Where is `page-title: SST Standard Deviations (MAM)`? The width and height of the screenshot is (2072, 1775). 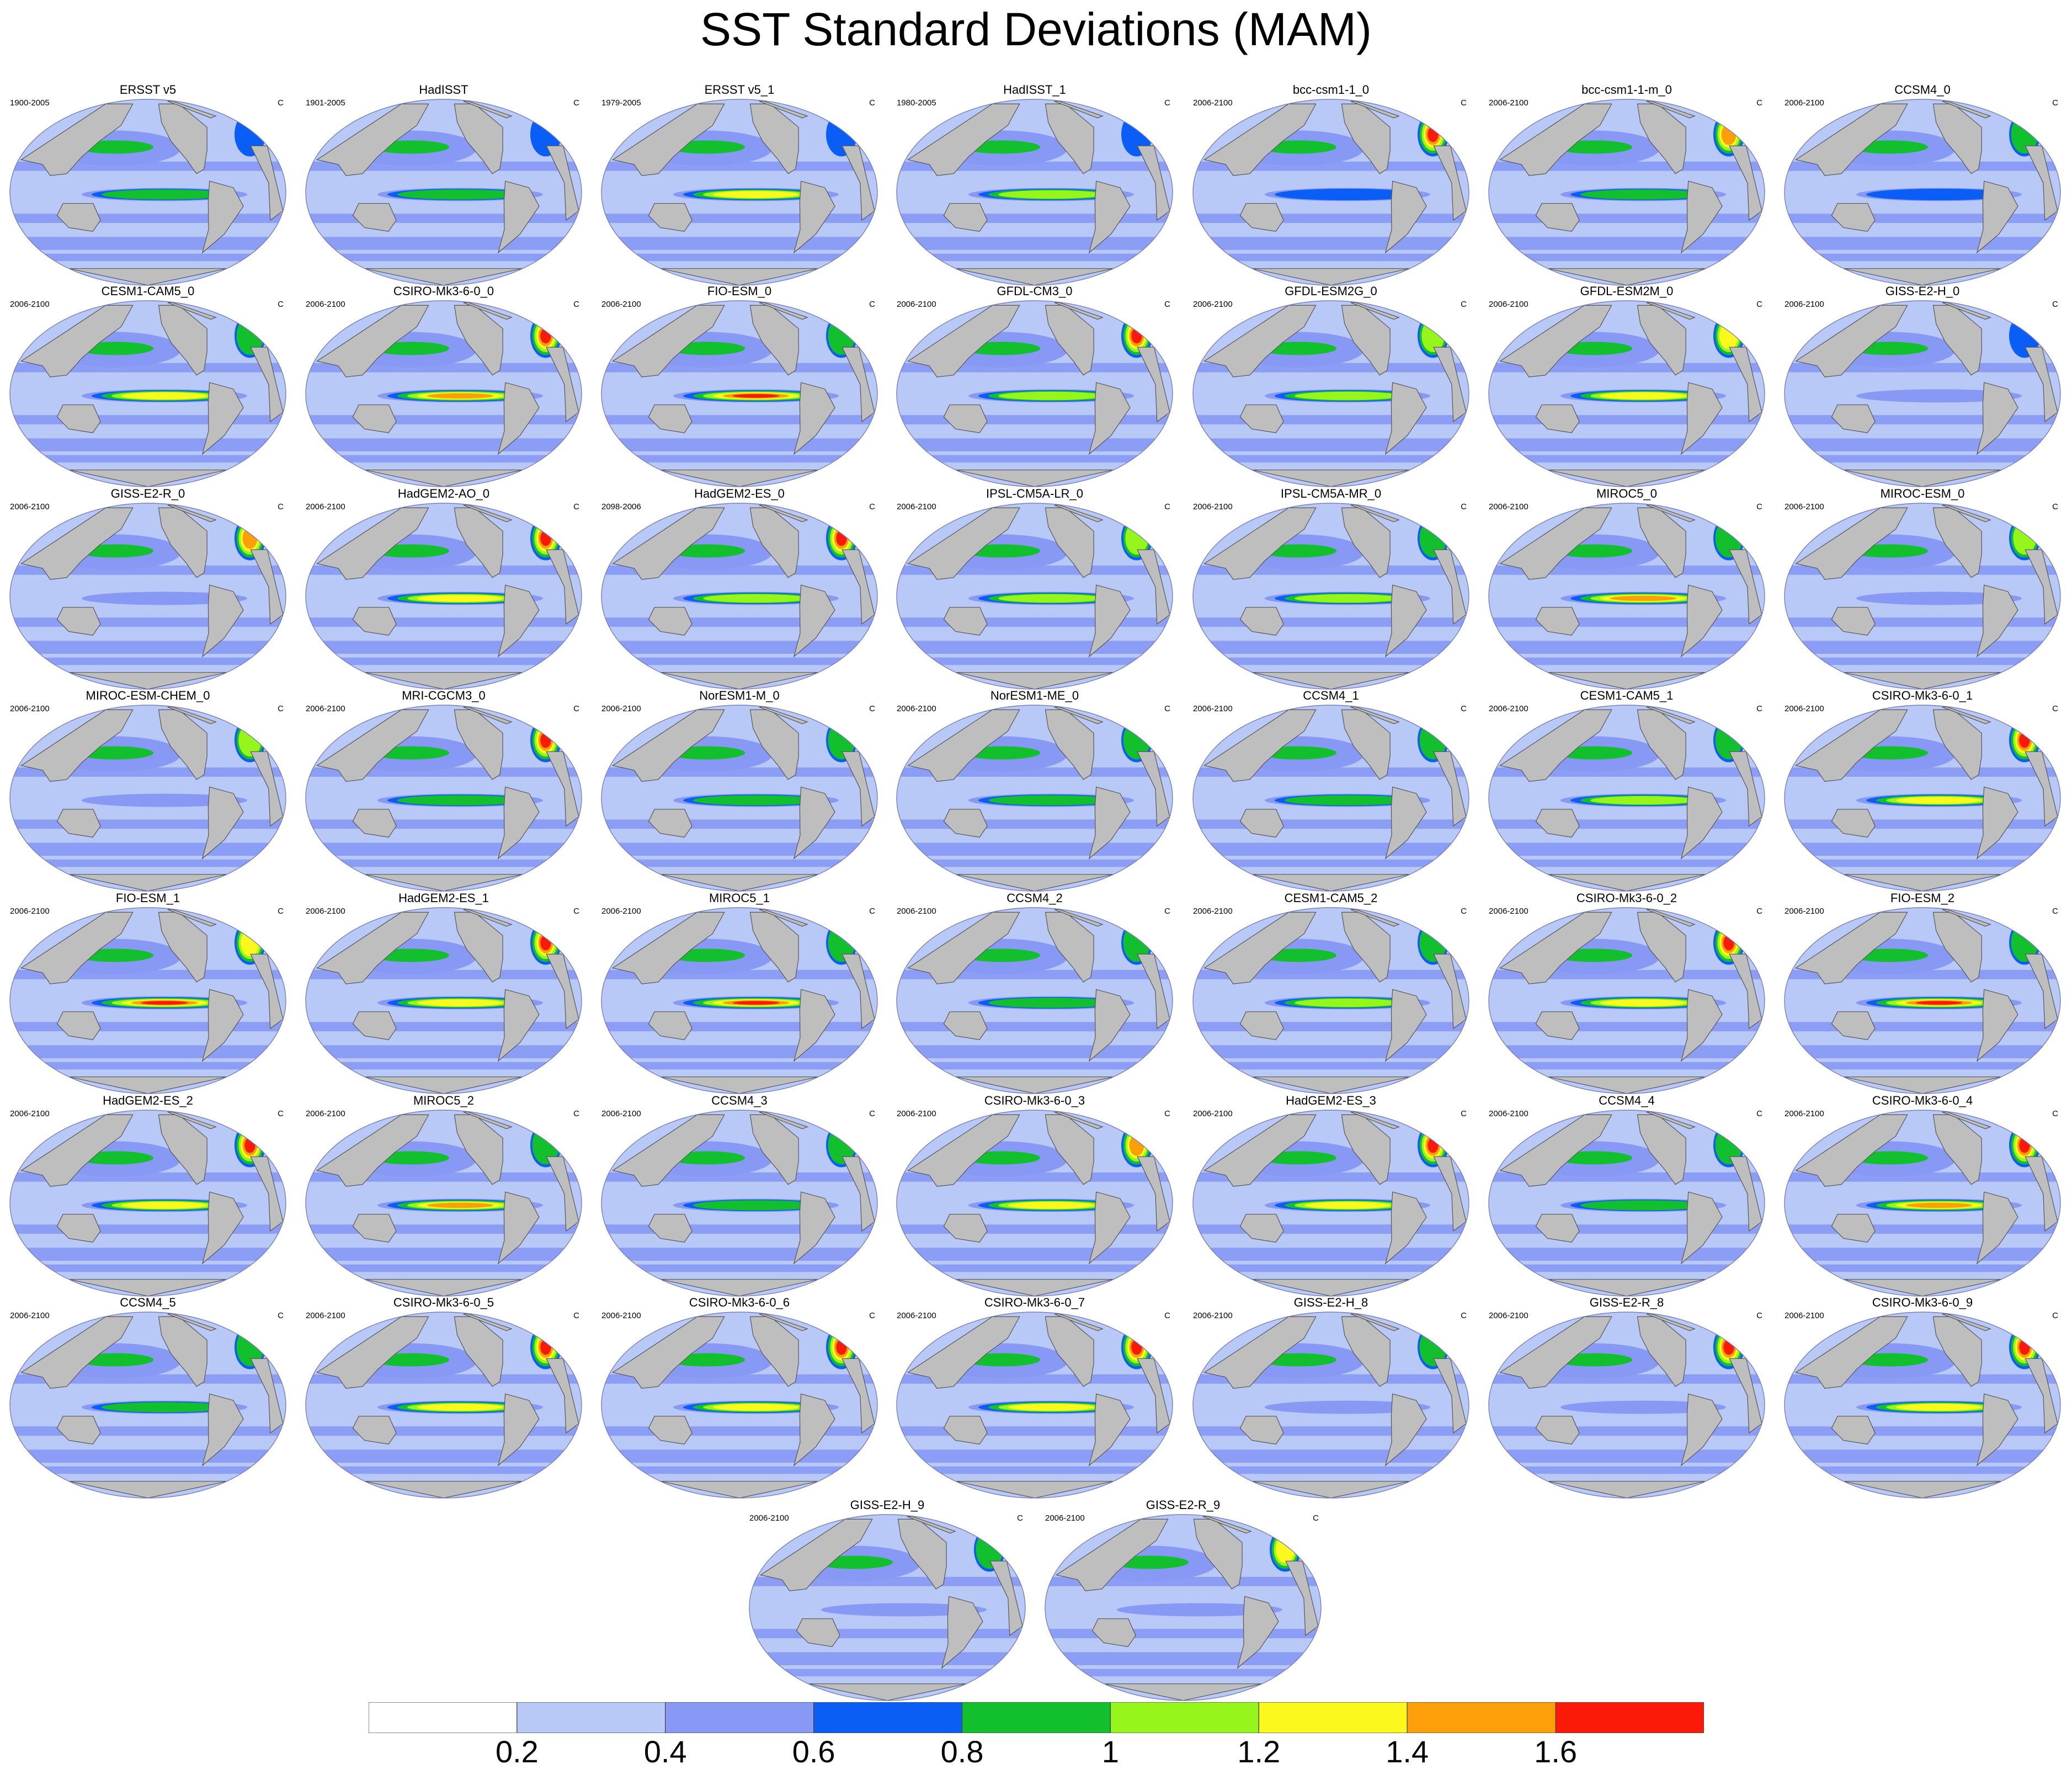 page-title: SST Standard Deviations (MAM) is located at coordinates (1036, 29).